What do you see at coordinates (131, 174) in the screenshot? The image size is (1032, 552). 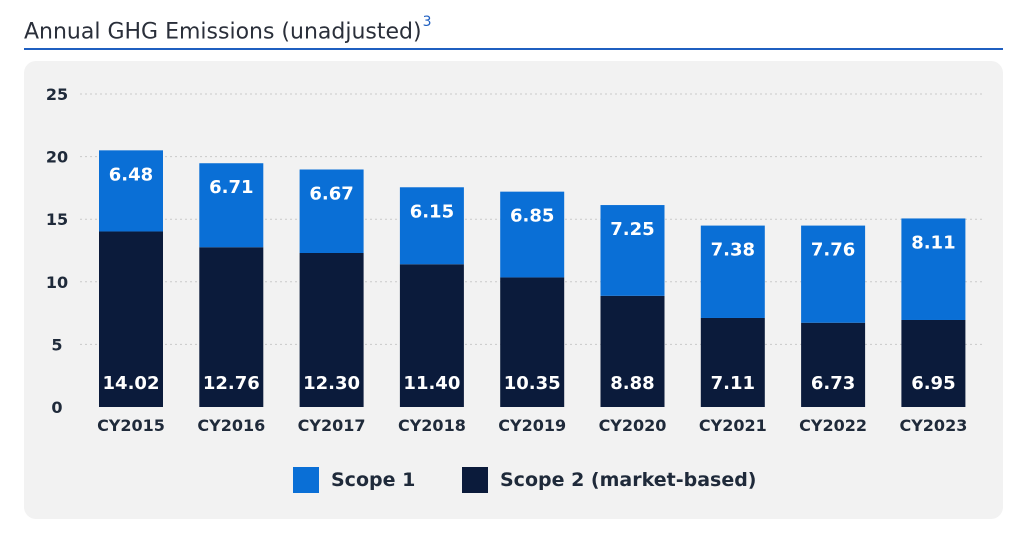 I see `data-label-scope1: 6.48` at bounding box center [131, 174].